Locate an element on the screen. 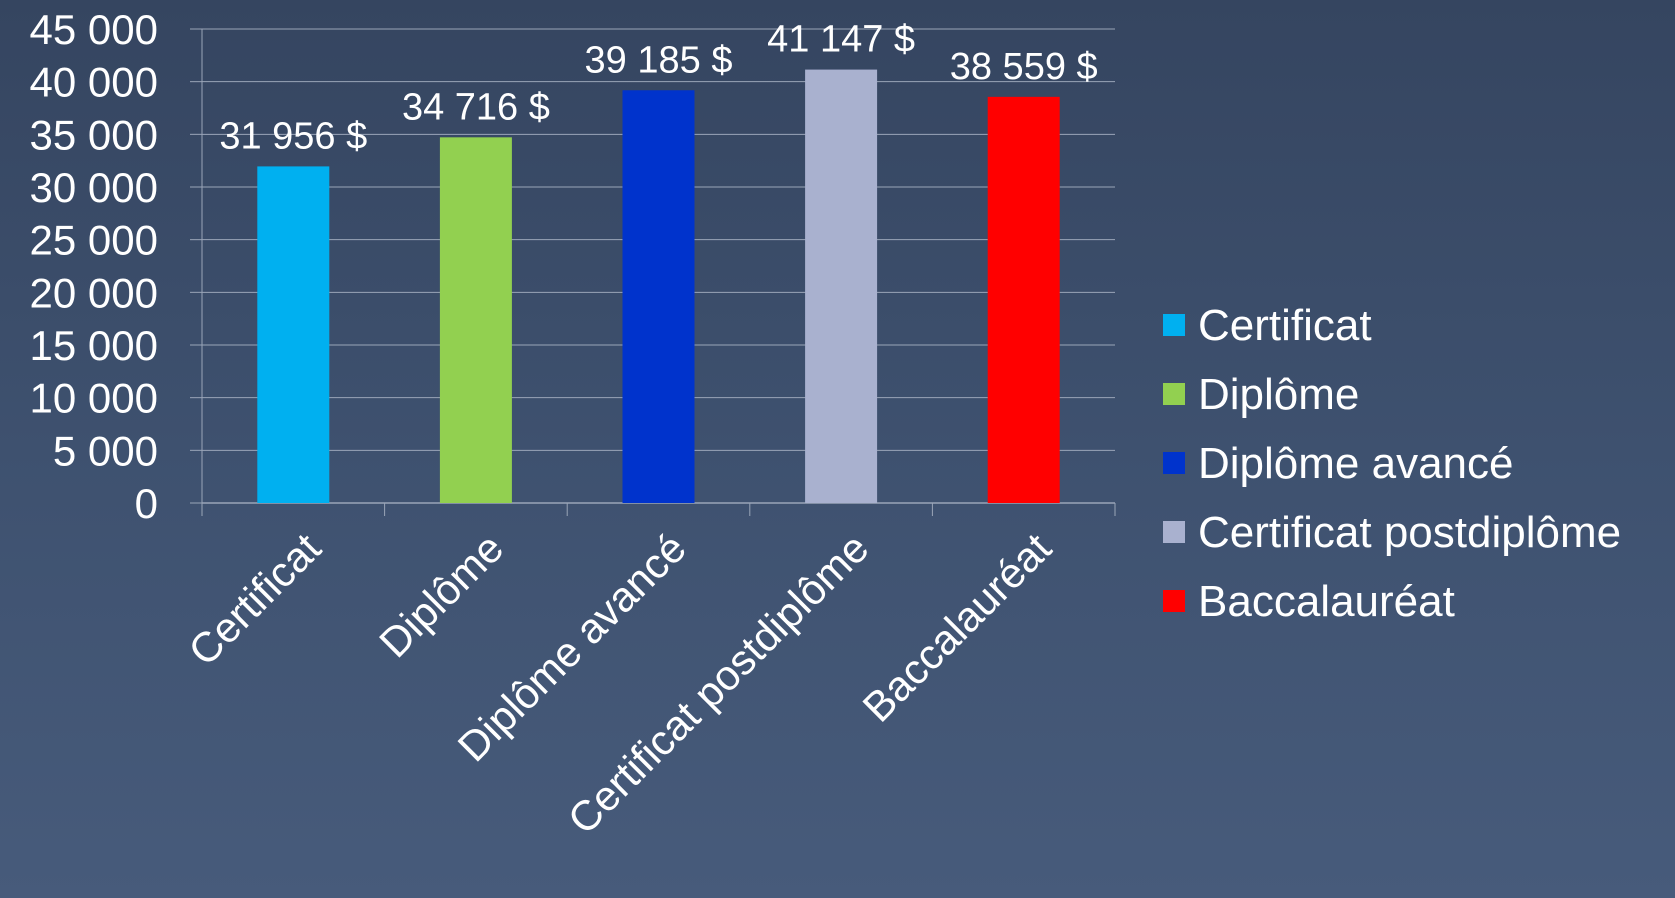 The image size is (1675, 898). y-tick-label: 40 000 is located at coordinates (94, 82).